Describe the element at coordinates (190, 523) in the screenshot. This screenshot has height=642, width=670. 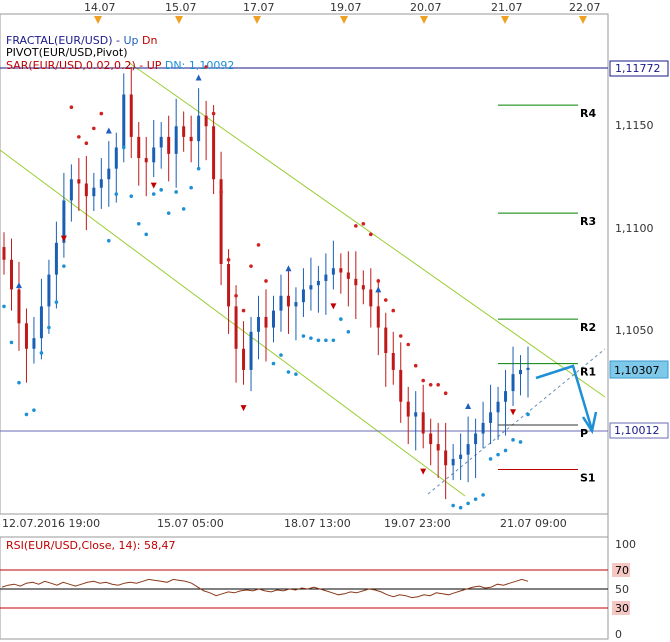
I see `time-label-2: 15.07 05:00` at that location.